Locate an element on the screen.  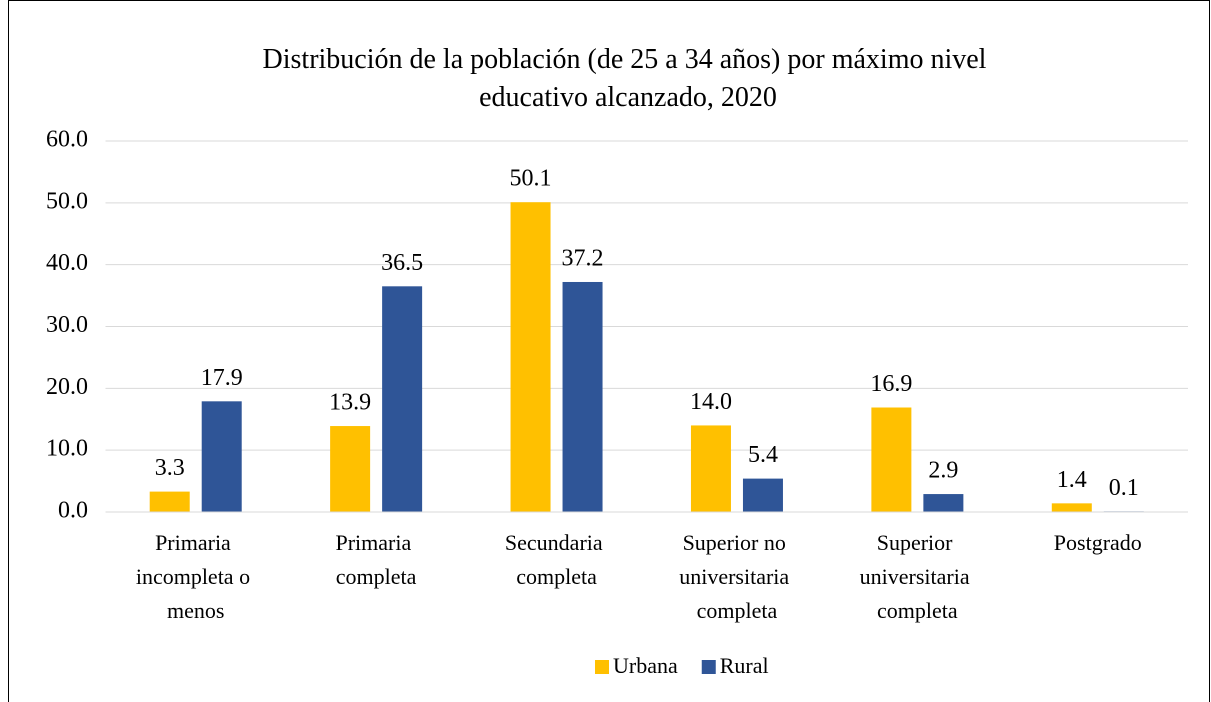
data-label: 14.0 is located at coordinates (711, 402).